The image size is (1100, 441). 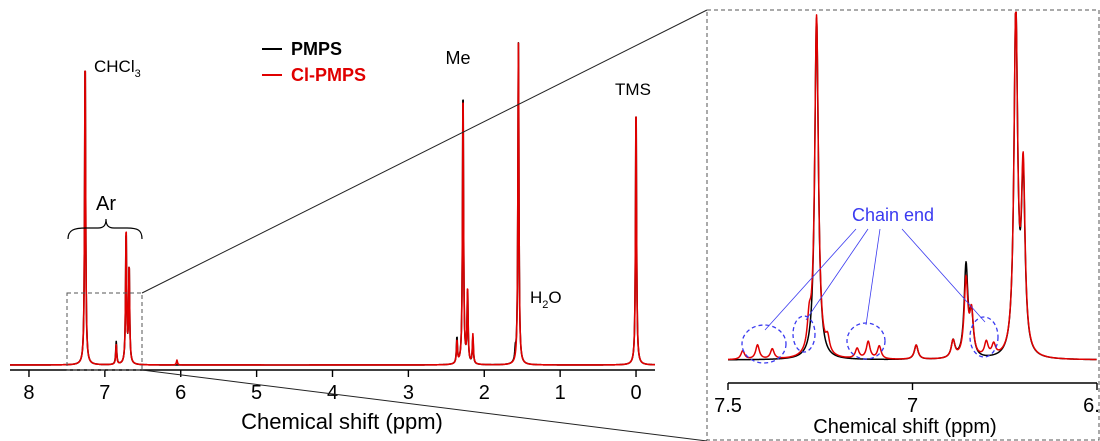 I want to click on x-tick-label: 5, so click(x=256, y=393).